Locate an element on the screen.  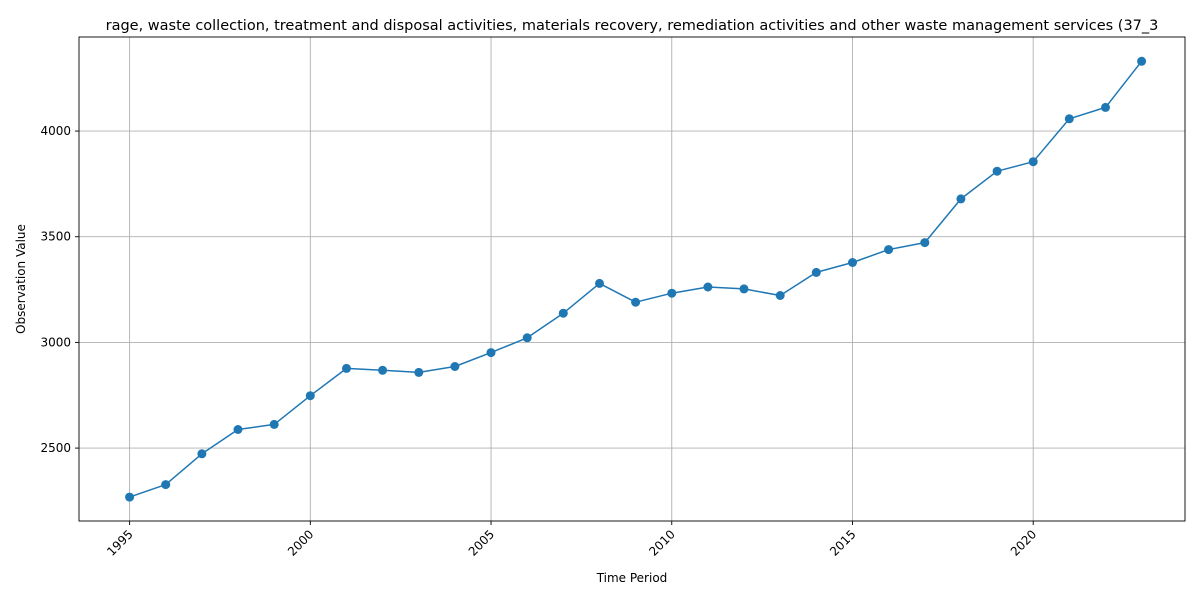
y-tick-label: 3500 is located at coordinates (55, 237).